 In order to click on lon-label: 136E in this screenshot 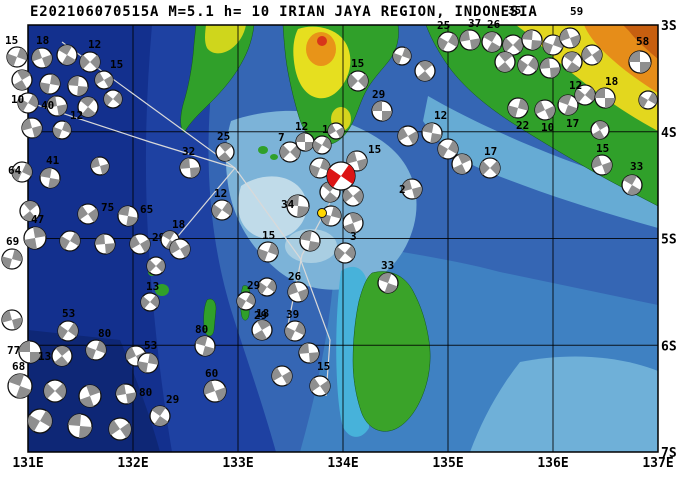, I will do `click(552, 463)`.